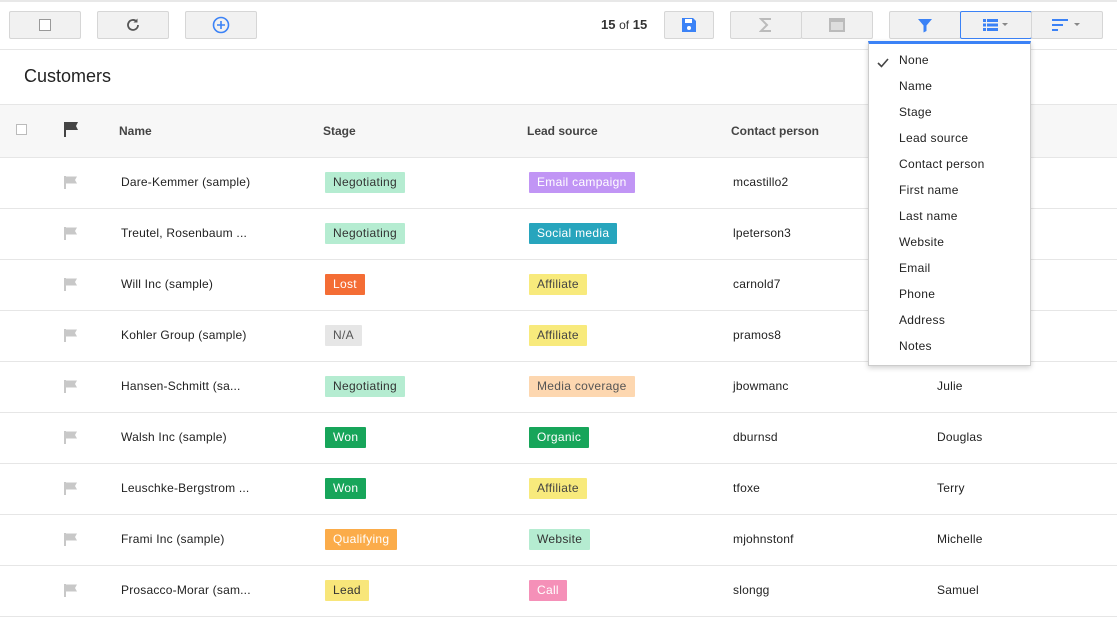  I want to click on filter-button, so click(925, 25).